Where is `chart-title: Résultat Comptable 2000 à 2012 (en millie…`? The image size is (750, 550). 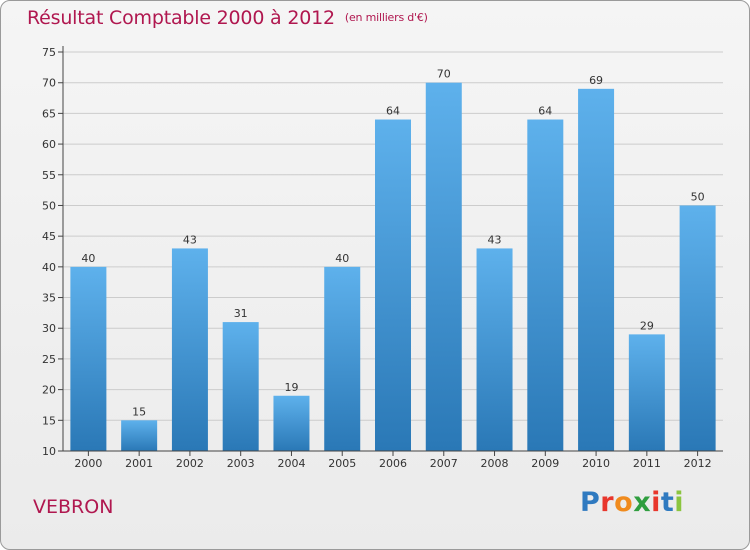 chart-title: Résultat Comptable 2000 à 2012 (en millie… is located at coordinates (227, 18).